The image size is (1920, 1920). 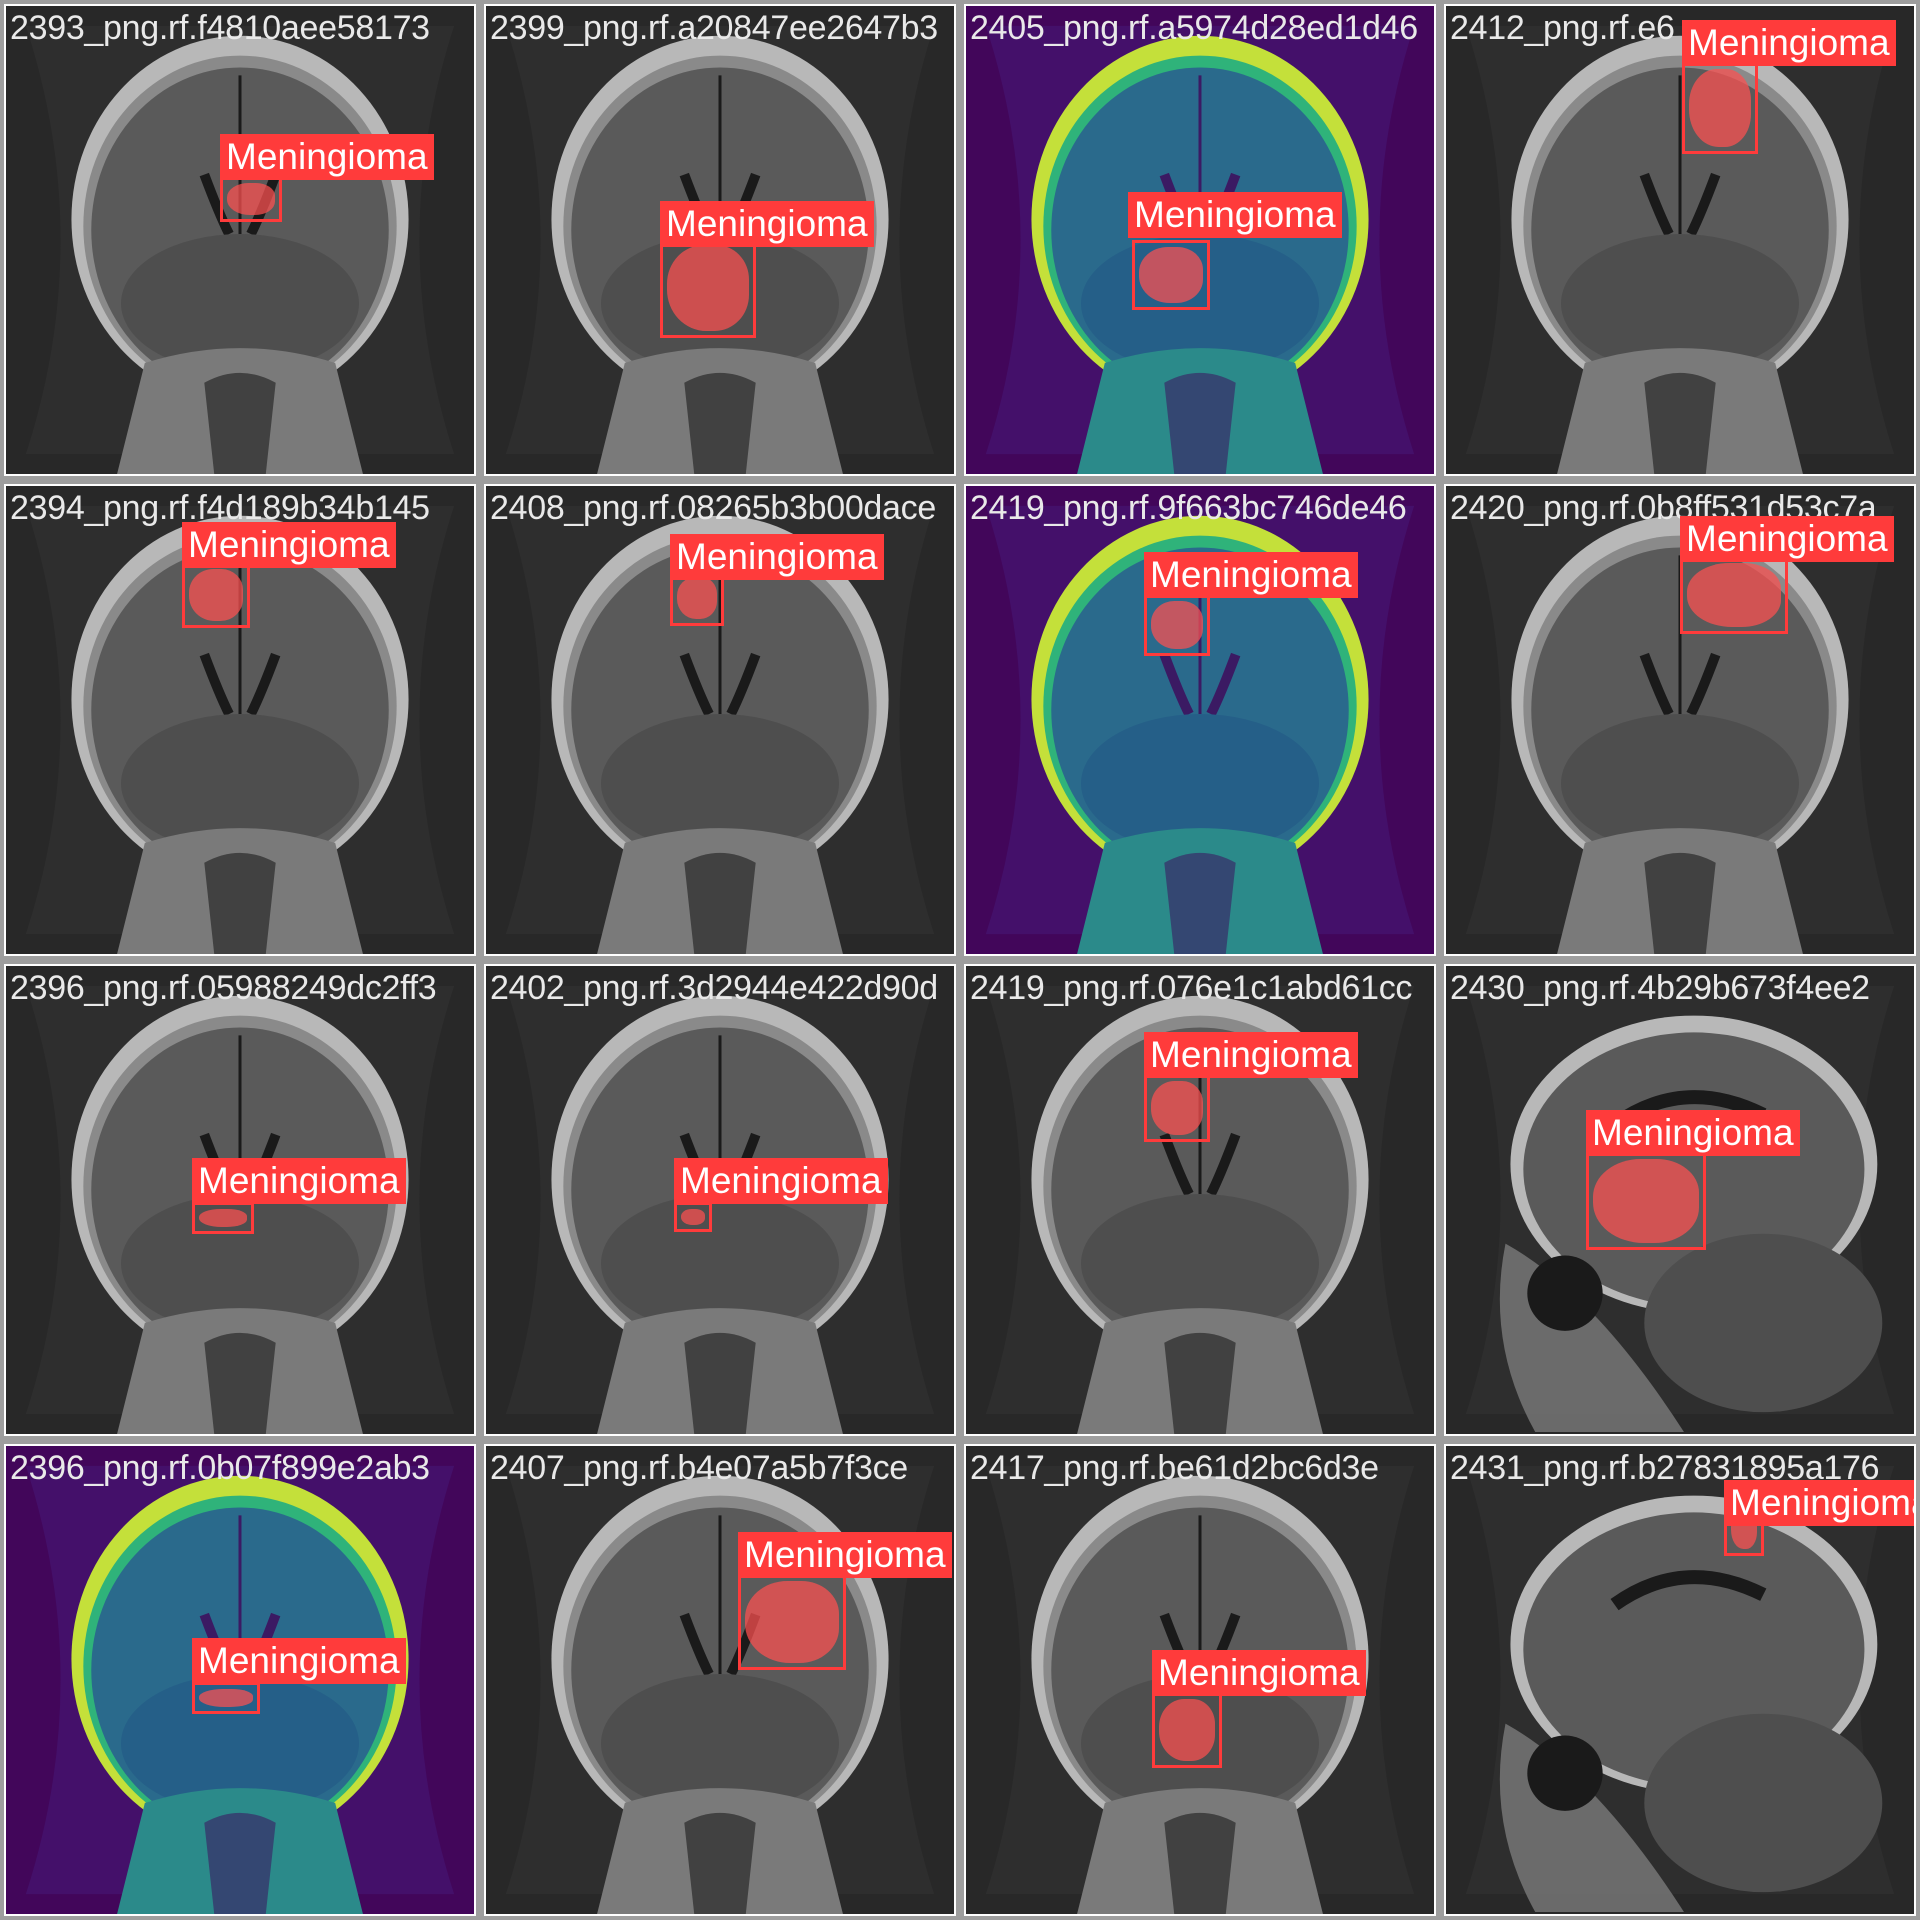 What do you see at coordinates (1194, 28) in the screenshot?
I see `image-filename: 2405_png.rf.a5974d28ed1d46` at bounding box center [1194, 28].